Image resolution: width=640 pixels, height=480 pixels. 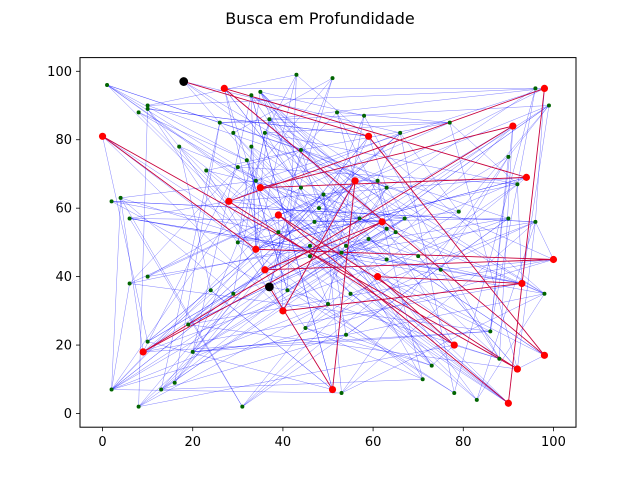 What do you see at coordinates (192, 442) in the screenshot?
I see `x-tick-label: 20` at bounding box center [192, 442].